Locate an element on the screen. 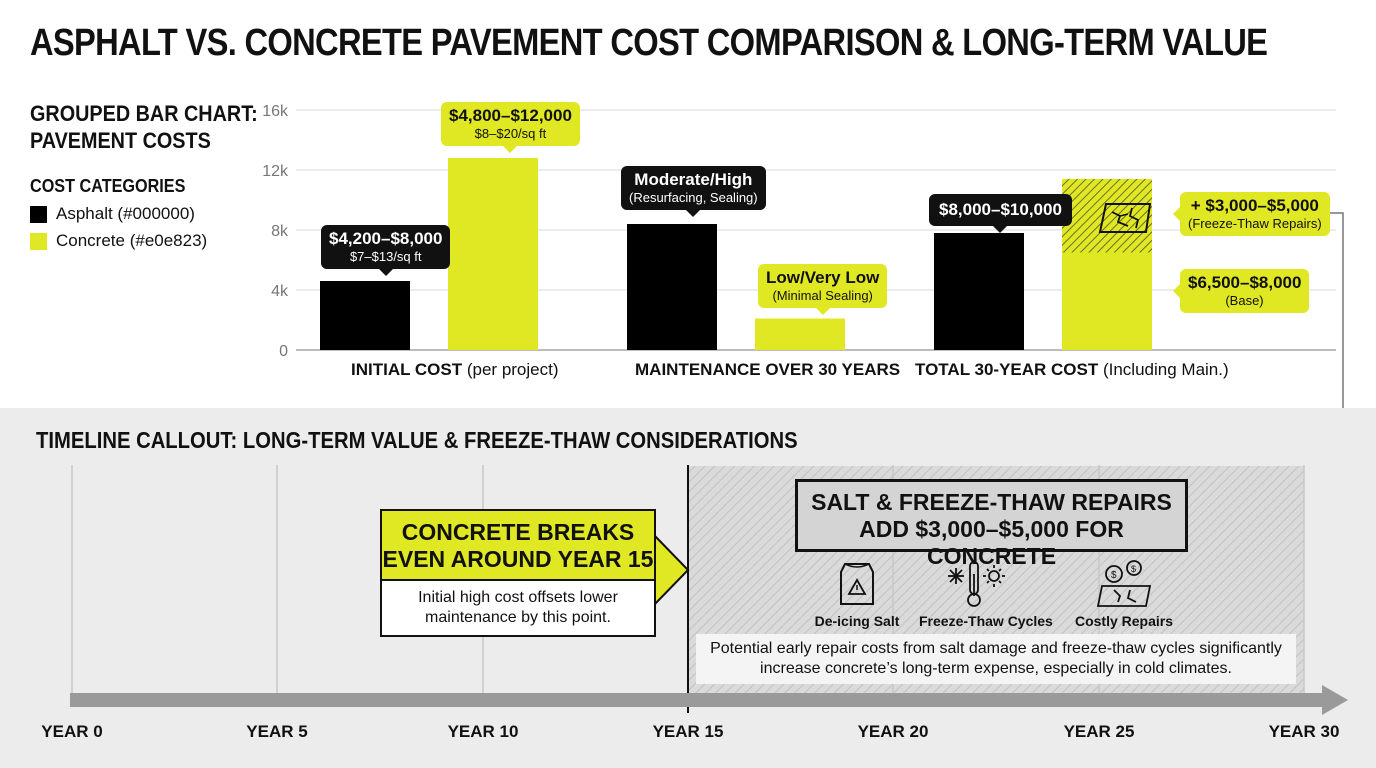  year-label: YEAR 0 is located at coordinates (72, 731).